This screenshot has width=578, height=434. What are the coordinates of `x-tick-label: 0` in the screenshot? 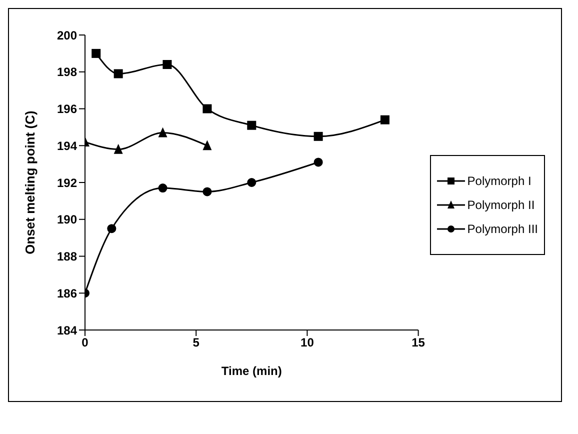 It's located at (85, 343).